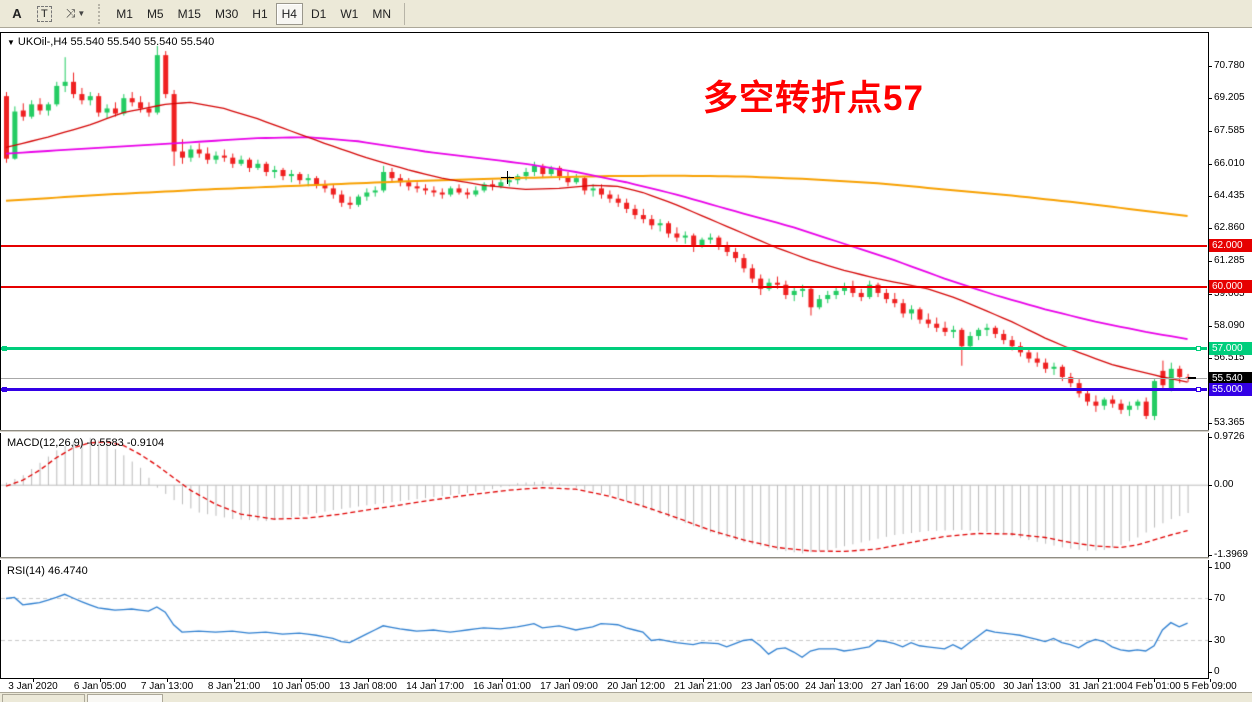  Describe the element at coordinates (626, 697) in the screenshot. I see `bottom-tab-strip` at that location.